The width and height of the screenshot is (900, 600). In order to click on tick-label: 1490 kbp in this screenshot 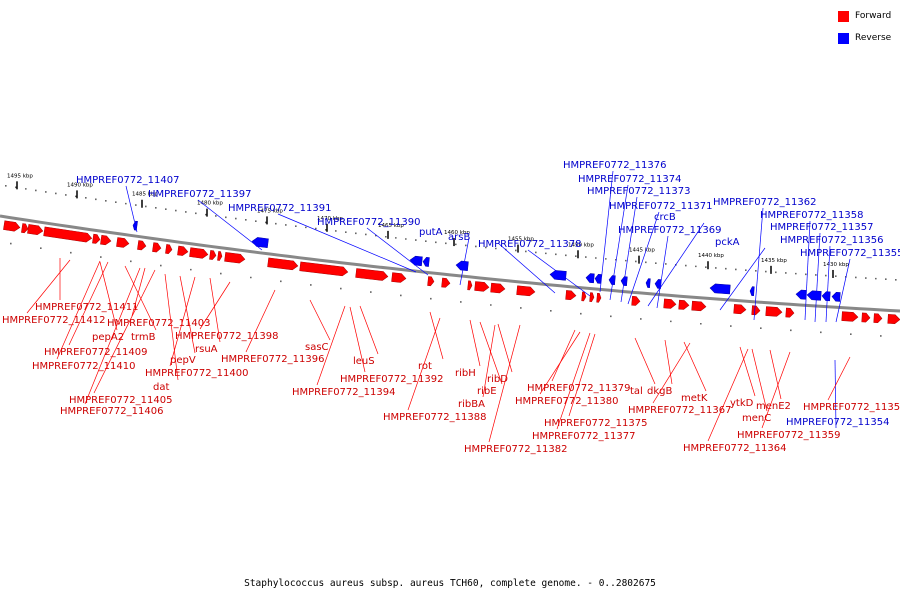, I will do `click(80, 185)`.